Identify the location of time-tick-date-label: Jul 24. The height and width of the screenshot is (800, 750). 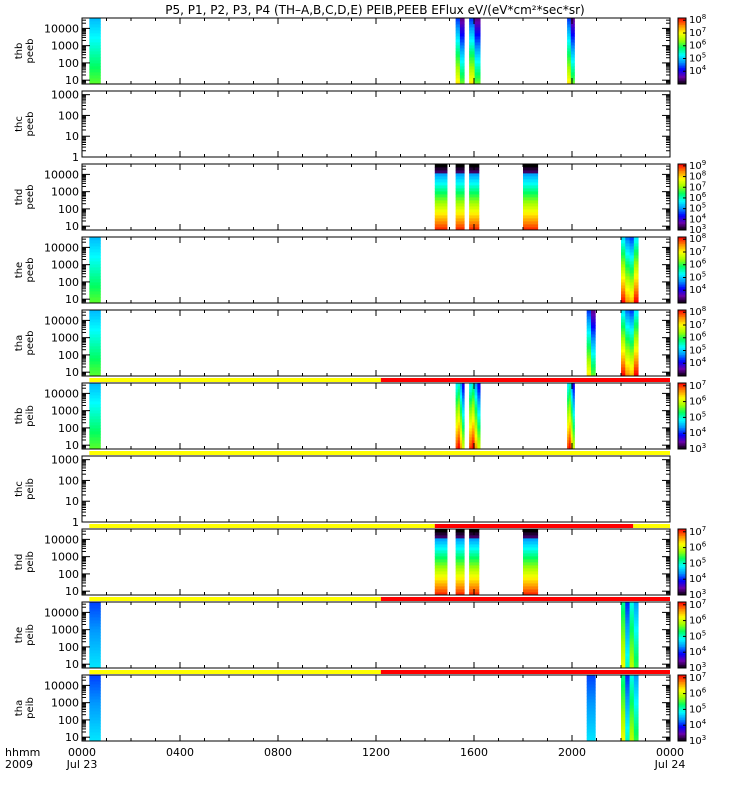
(670, 764).